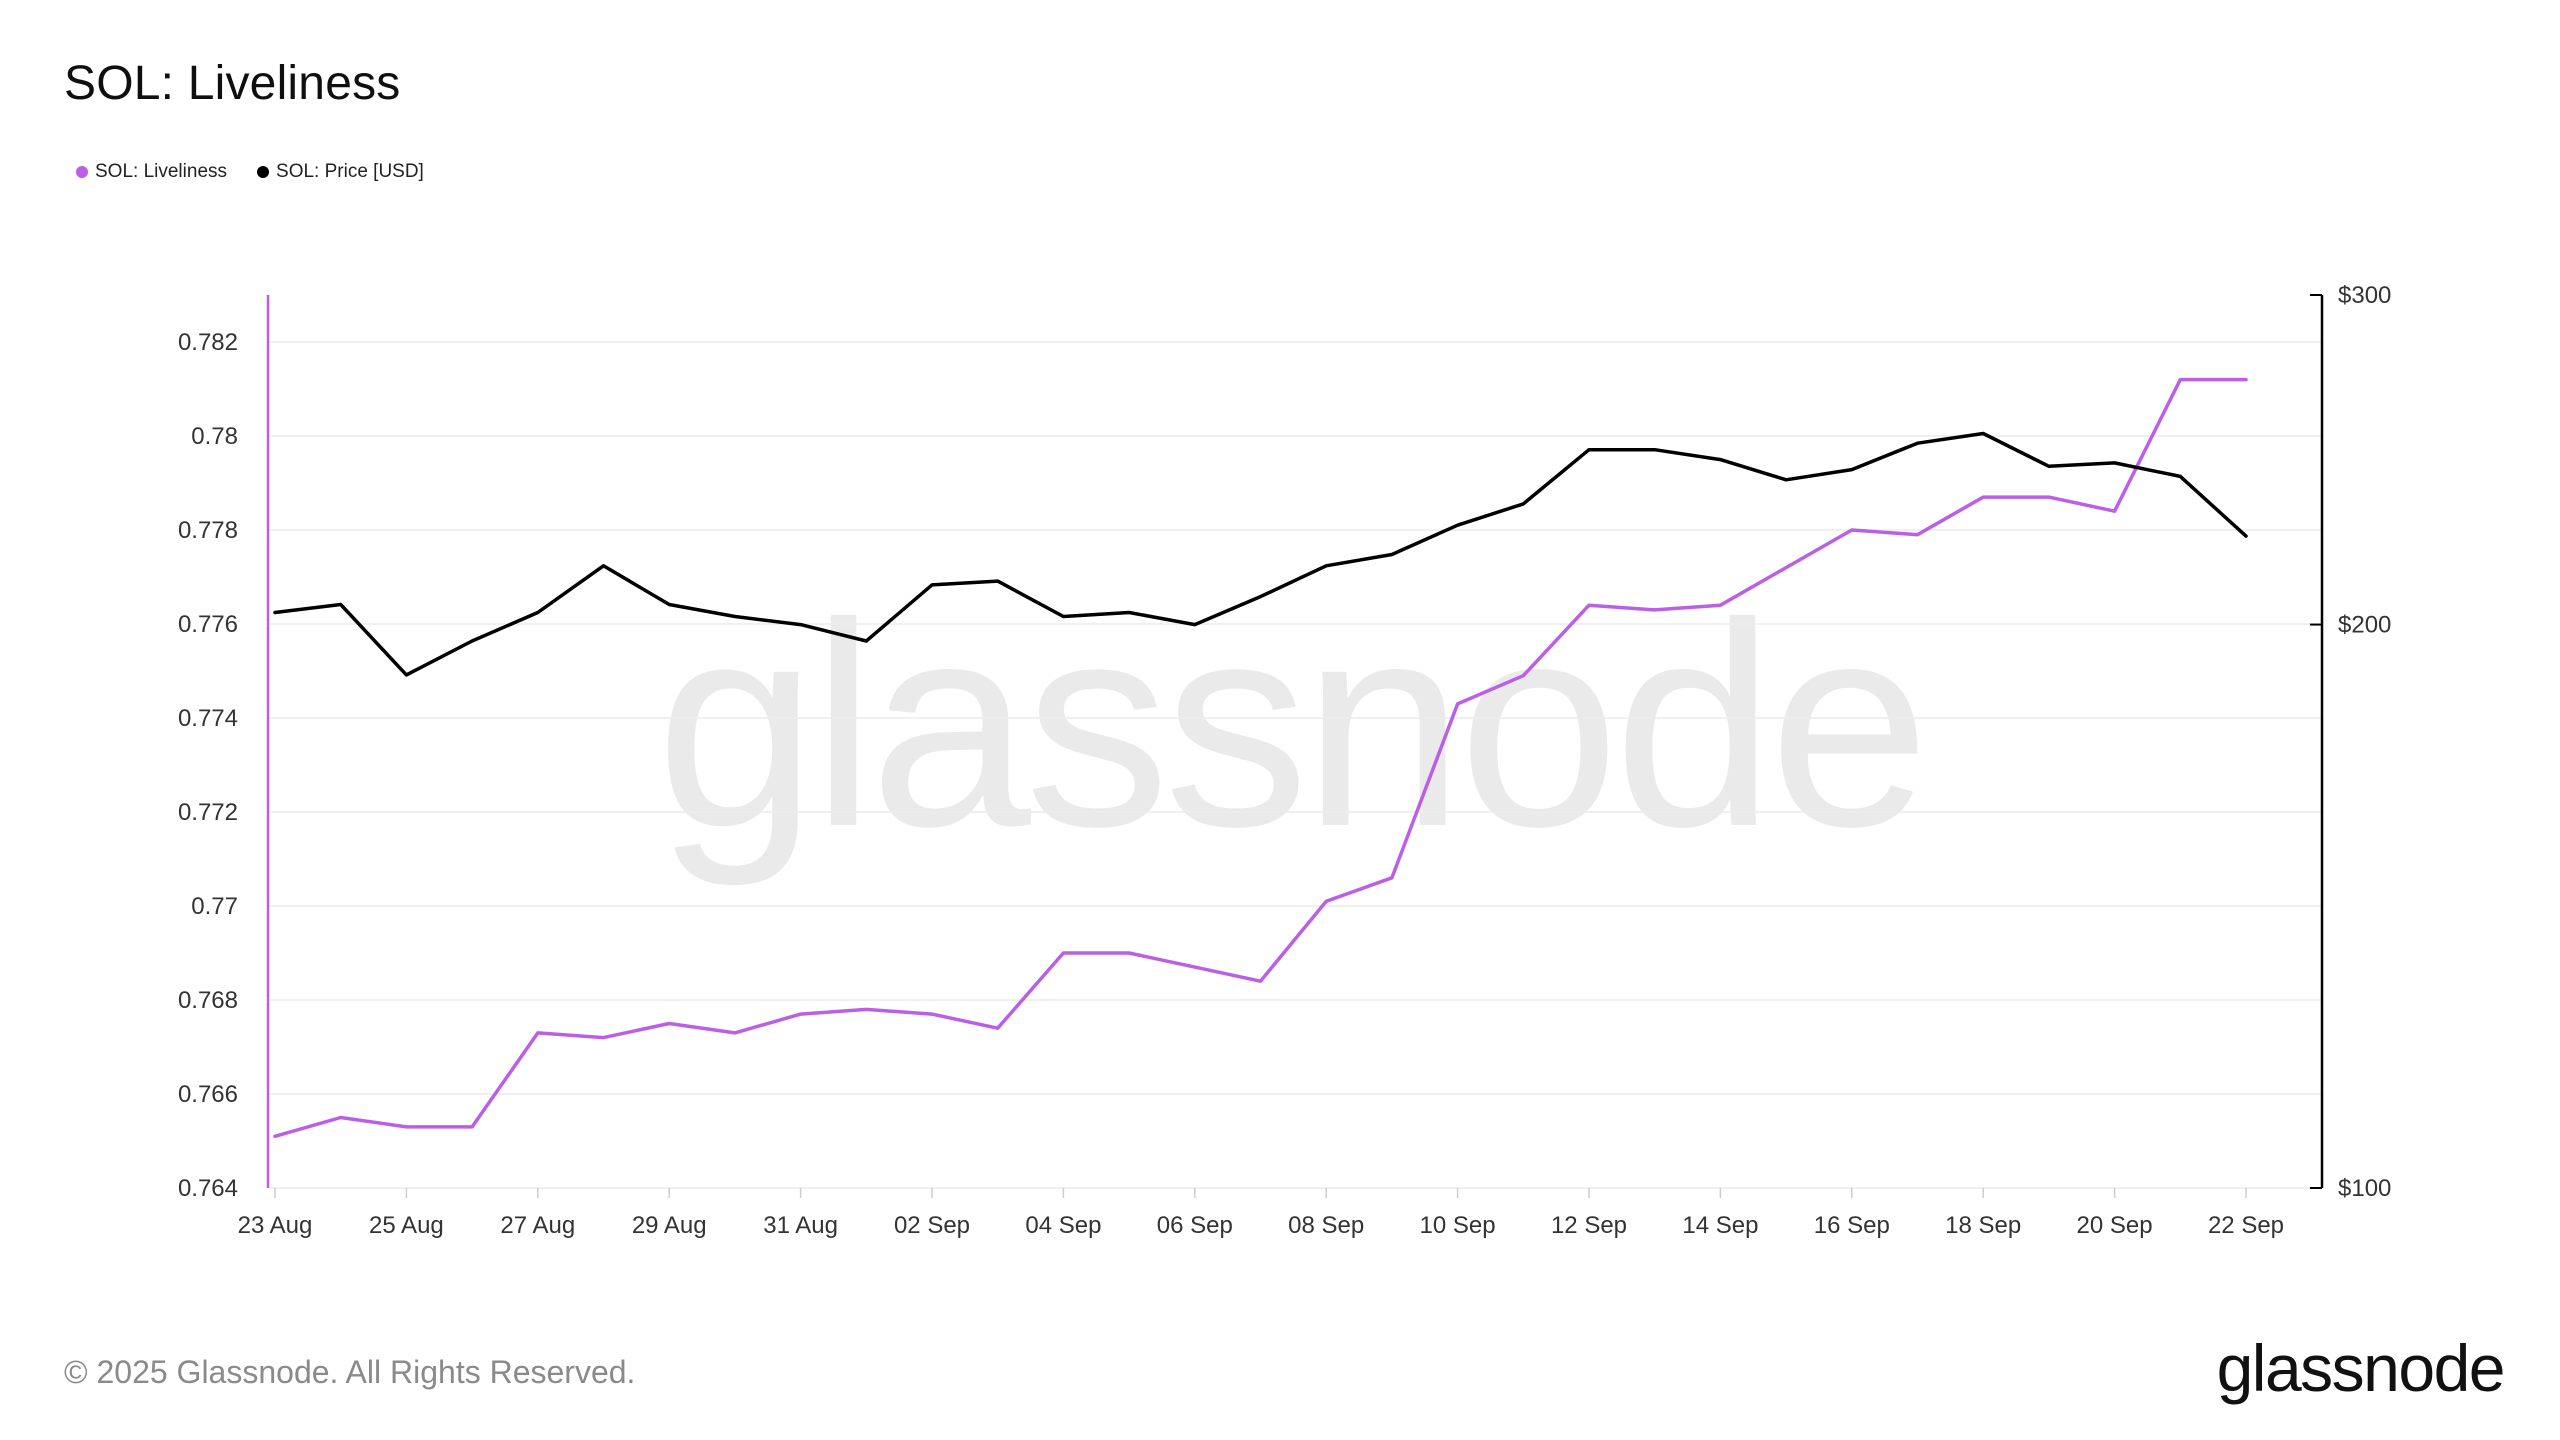  What do you see at coordinates (1458, 1225) in the screenshot?
I see `x-tick-label: 10 Sep` at bounding box center [1458, 1225].